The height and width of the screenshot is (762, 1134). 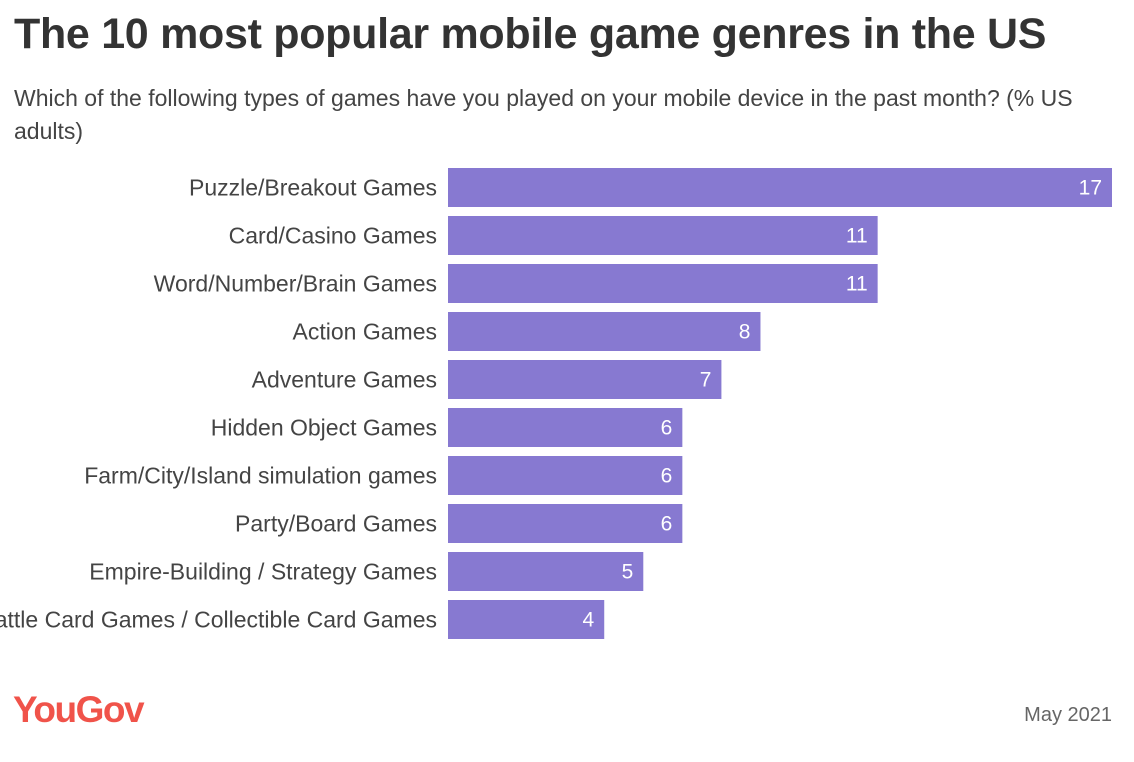 What do you see at coordinates (344, 380) in the screenshot?
I see `category-label: Adventure Games` at bounding box center [344, 380].